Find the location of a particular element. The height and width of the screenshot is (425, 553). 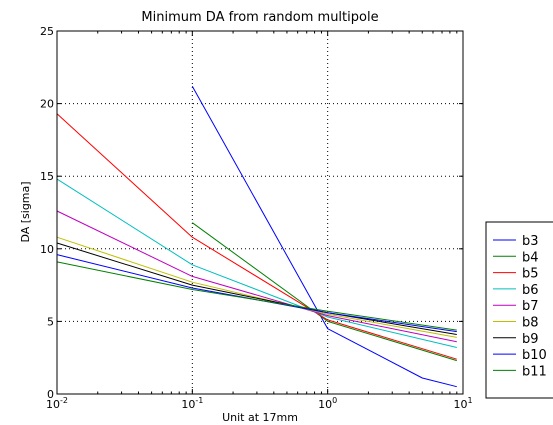

y-tick-labels: 0 5 10 15 20 25 is located at coordinates (47, 213).